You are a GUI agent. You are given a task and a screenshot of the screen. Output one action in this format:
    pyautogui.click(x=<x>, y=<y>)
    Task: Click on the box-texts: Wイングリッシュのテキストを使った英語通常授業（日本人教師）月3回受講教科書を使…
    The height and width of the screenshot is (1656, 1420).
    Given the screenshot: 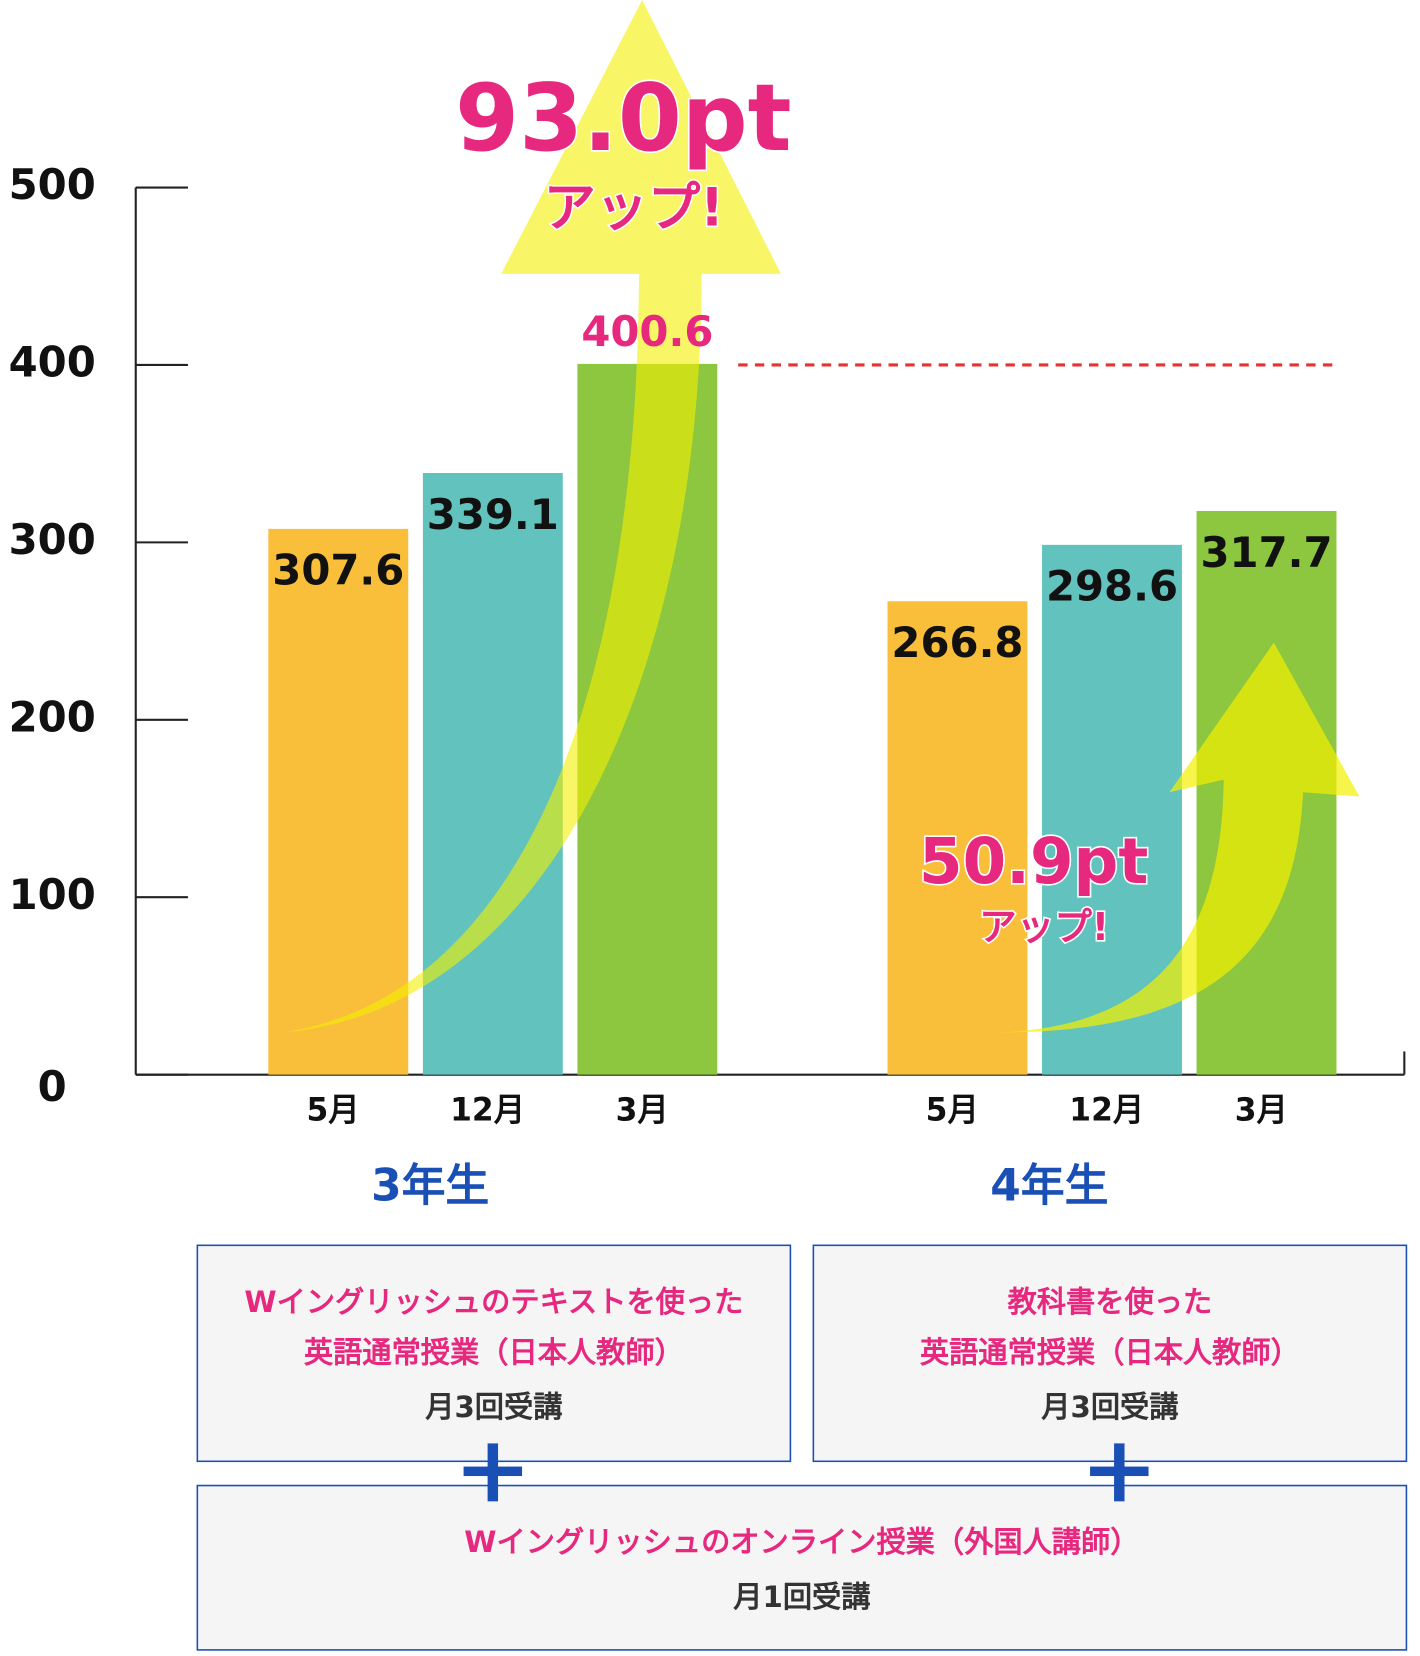 What is the action you would take?
    pyautogui.click(x=772, y=1449)
    